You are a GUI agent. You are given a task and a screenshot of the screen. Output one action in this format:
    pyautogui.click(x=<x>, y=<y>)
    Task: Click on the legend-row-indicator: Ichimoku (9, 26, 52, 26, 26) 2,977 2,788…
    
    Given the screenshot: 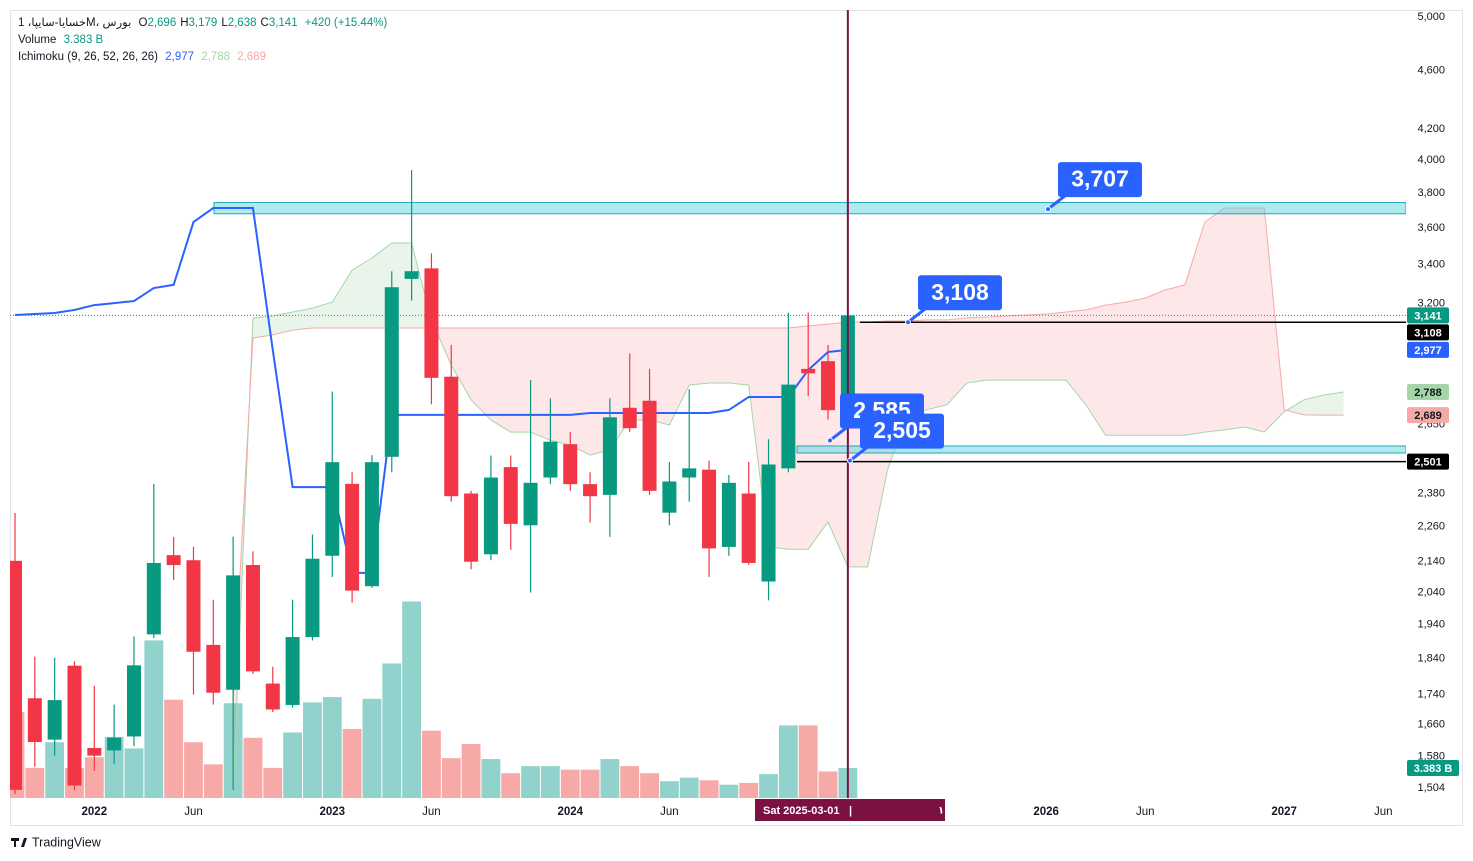 What is the action you would take?
    pyautogui.click(x=202, y=57)
    